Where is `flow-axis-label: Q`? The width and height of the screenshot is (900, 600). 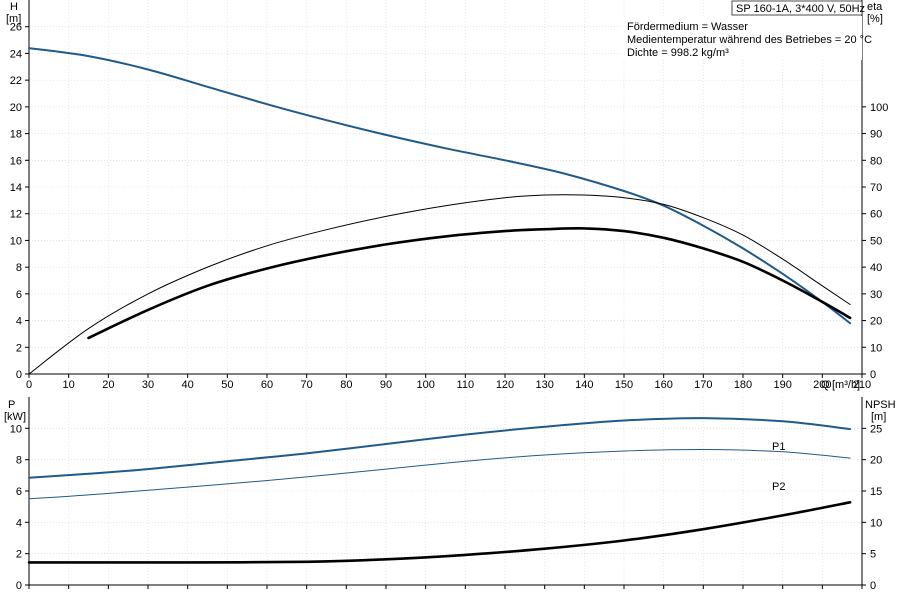
flow-axis-label: Q is located at coordinates (825, 385).